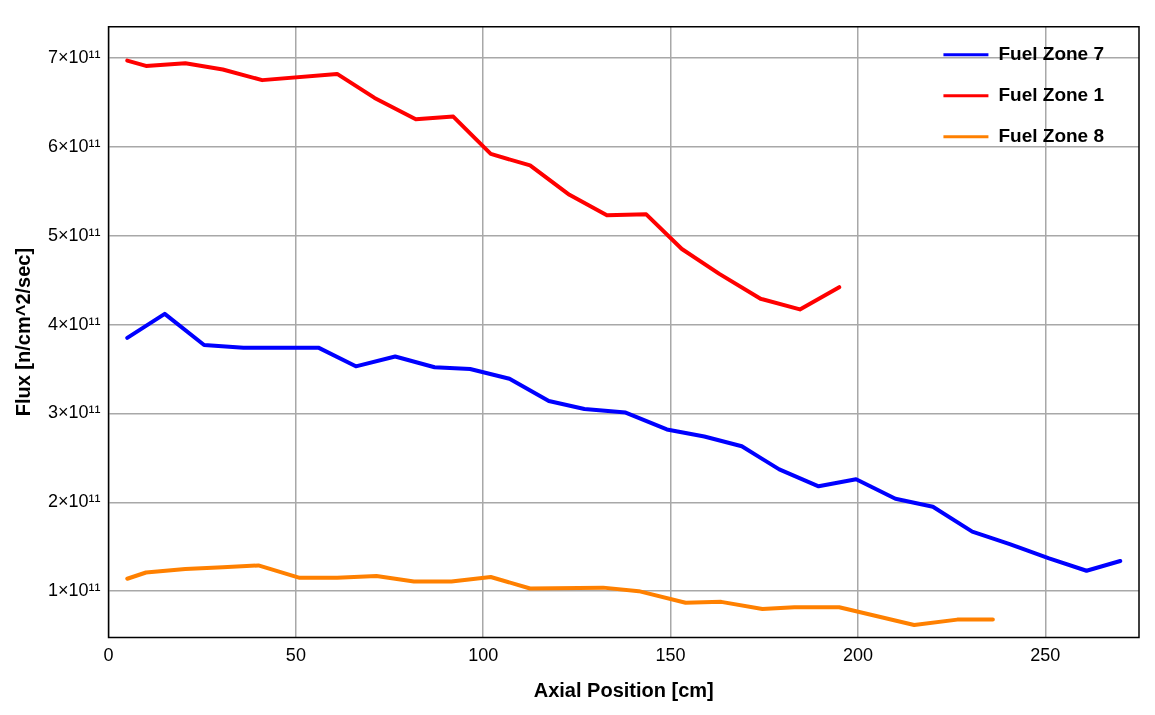  What do you see at coordinates (1051, 136) in the screenshot?
I see `legend-label: Fuel Zone 8` at bounding box center [1051, 136].